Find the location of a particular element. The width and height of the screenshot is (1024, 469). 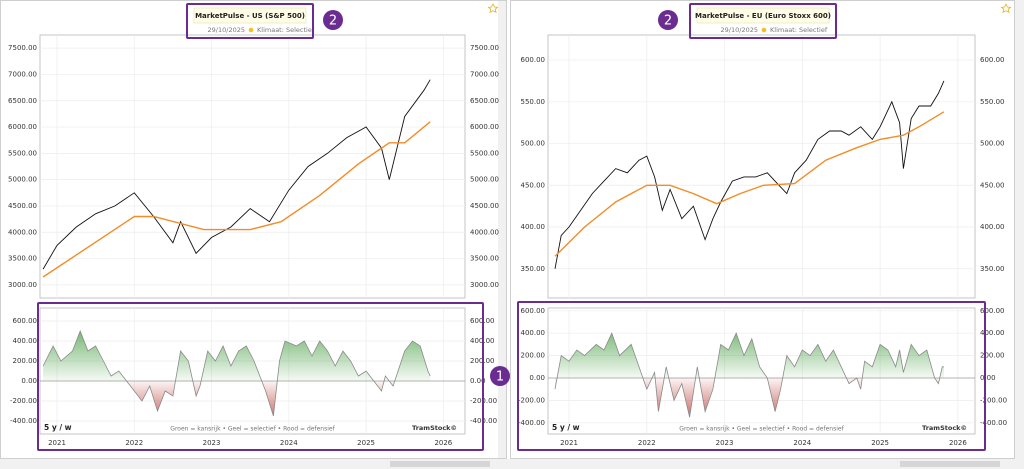

climate: Klimaat: Selectief is located at coordinates (799, 30).